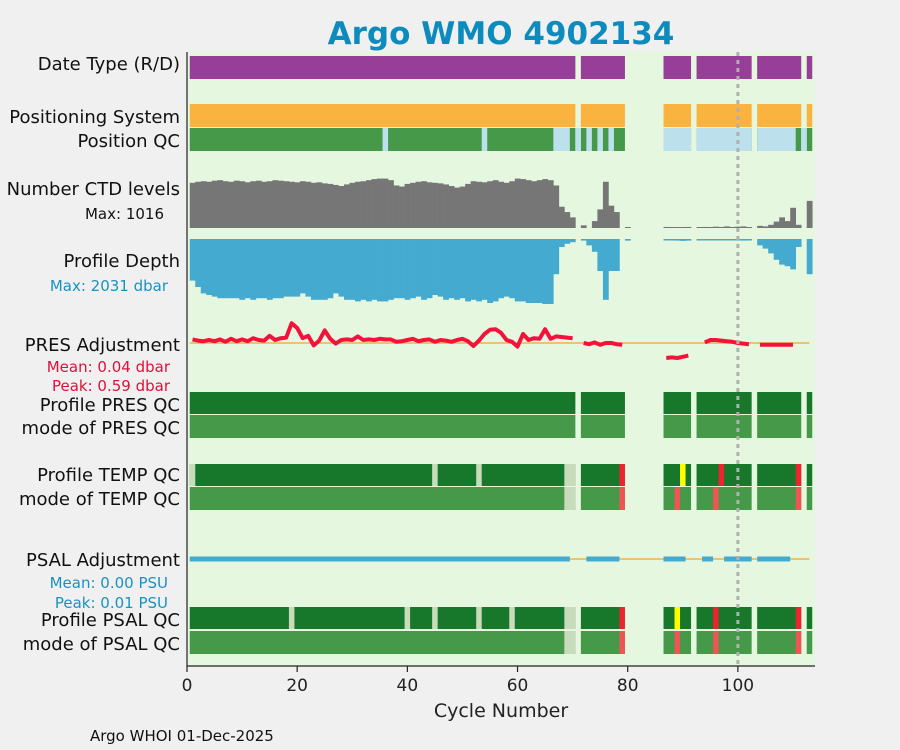 This screenshot has height=750, width=900. I want to click on x-tick-label: 60, so click(518, 686).